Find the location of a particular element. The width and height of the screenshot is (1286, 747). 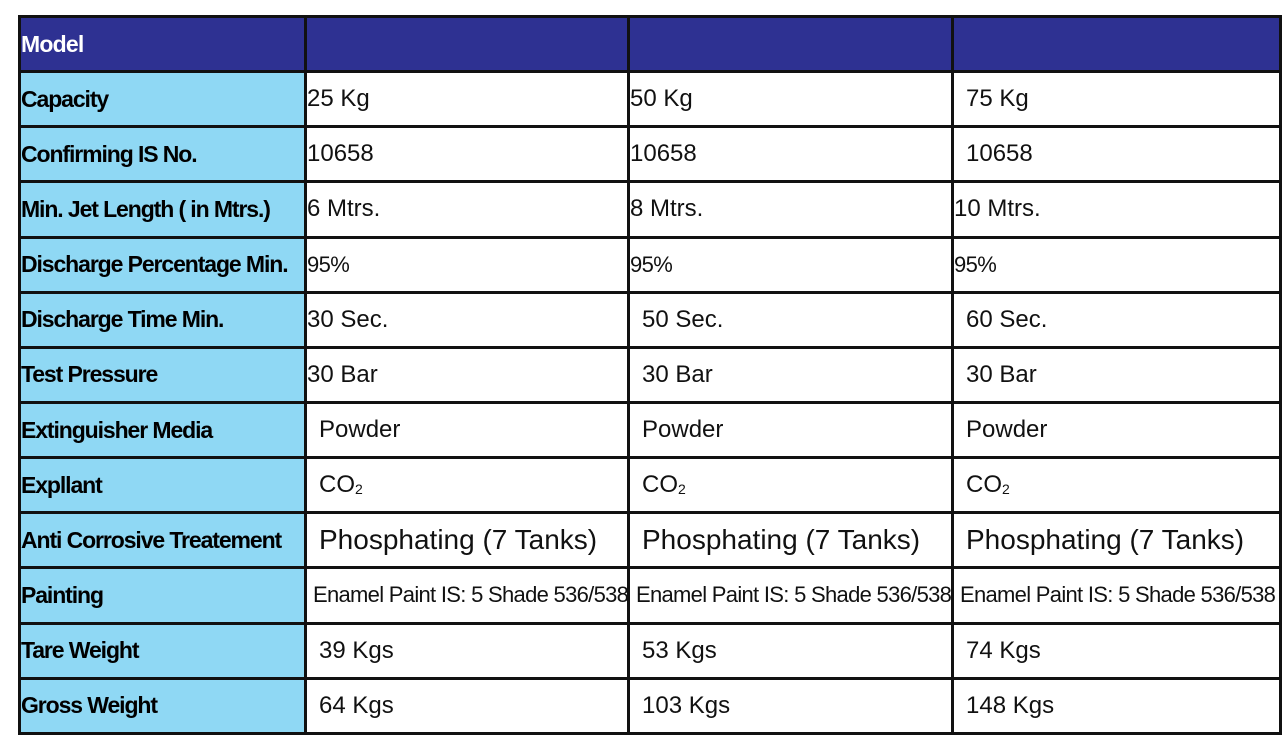

header-row: Model is located at coordinates (650, 44).